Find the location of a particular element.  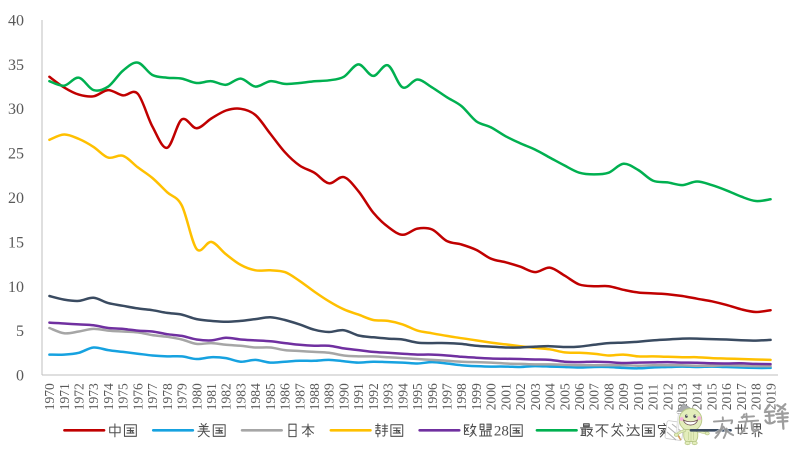

svg-text: 25 is located at coordinates (16, 154).